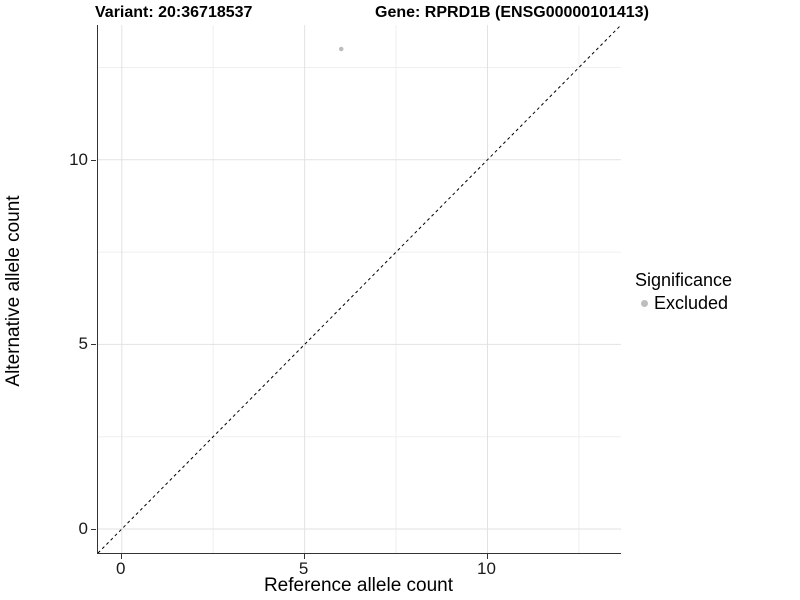 Image resolution: width=800 pixels, height=600 pixels. Describe the element at coordinates (358, 585) in the screenshot. I see `x-axis-title: Reference allele count` at that location.